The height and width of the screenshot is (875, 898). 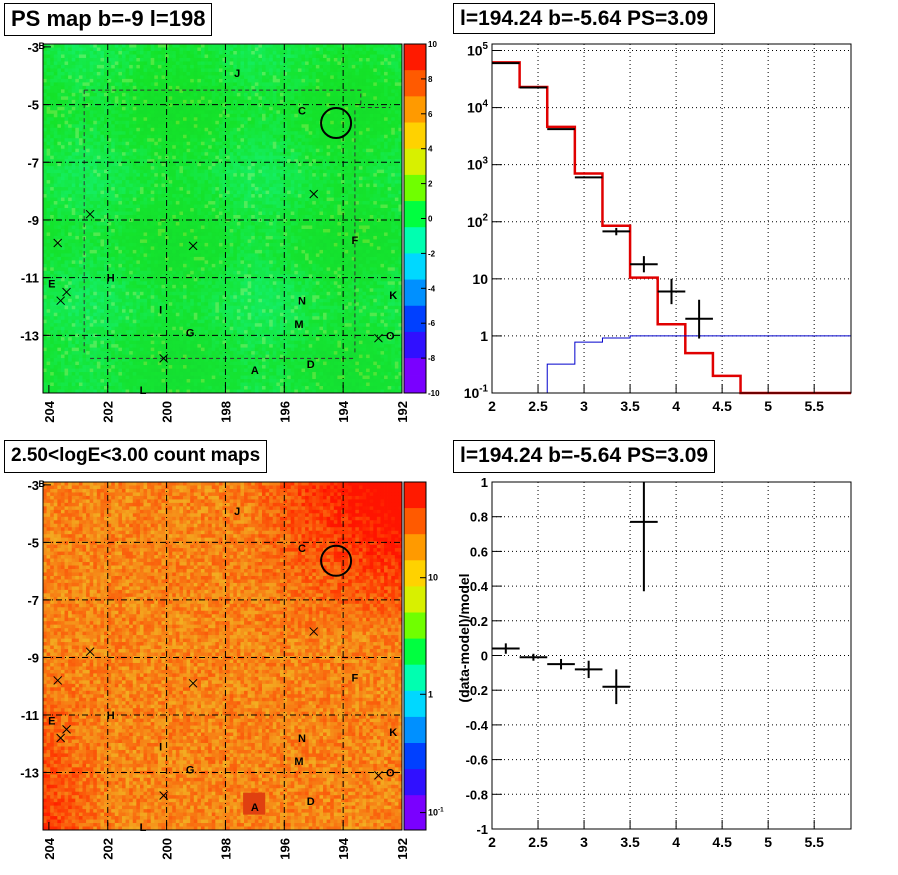 I want to click on y-tick-label: 0.2, so click(x=479, y=621).